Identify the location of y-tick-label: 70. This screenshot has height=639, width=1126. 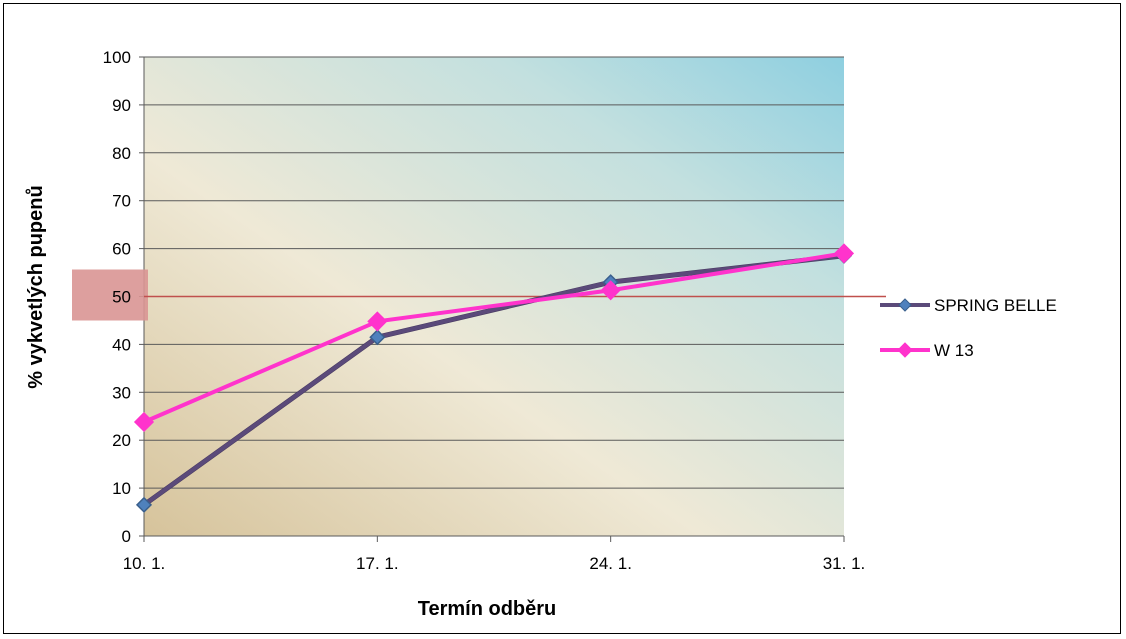
(121, 201).